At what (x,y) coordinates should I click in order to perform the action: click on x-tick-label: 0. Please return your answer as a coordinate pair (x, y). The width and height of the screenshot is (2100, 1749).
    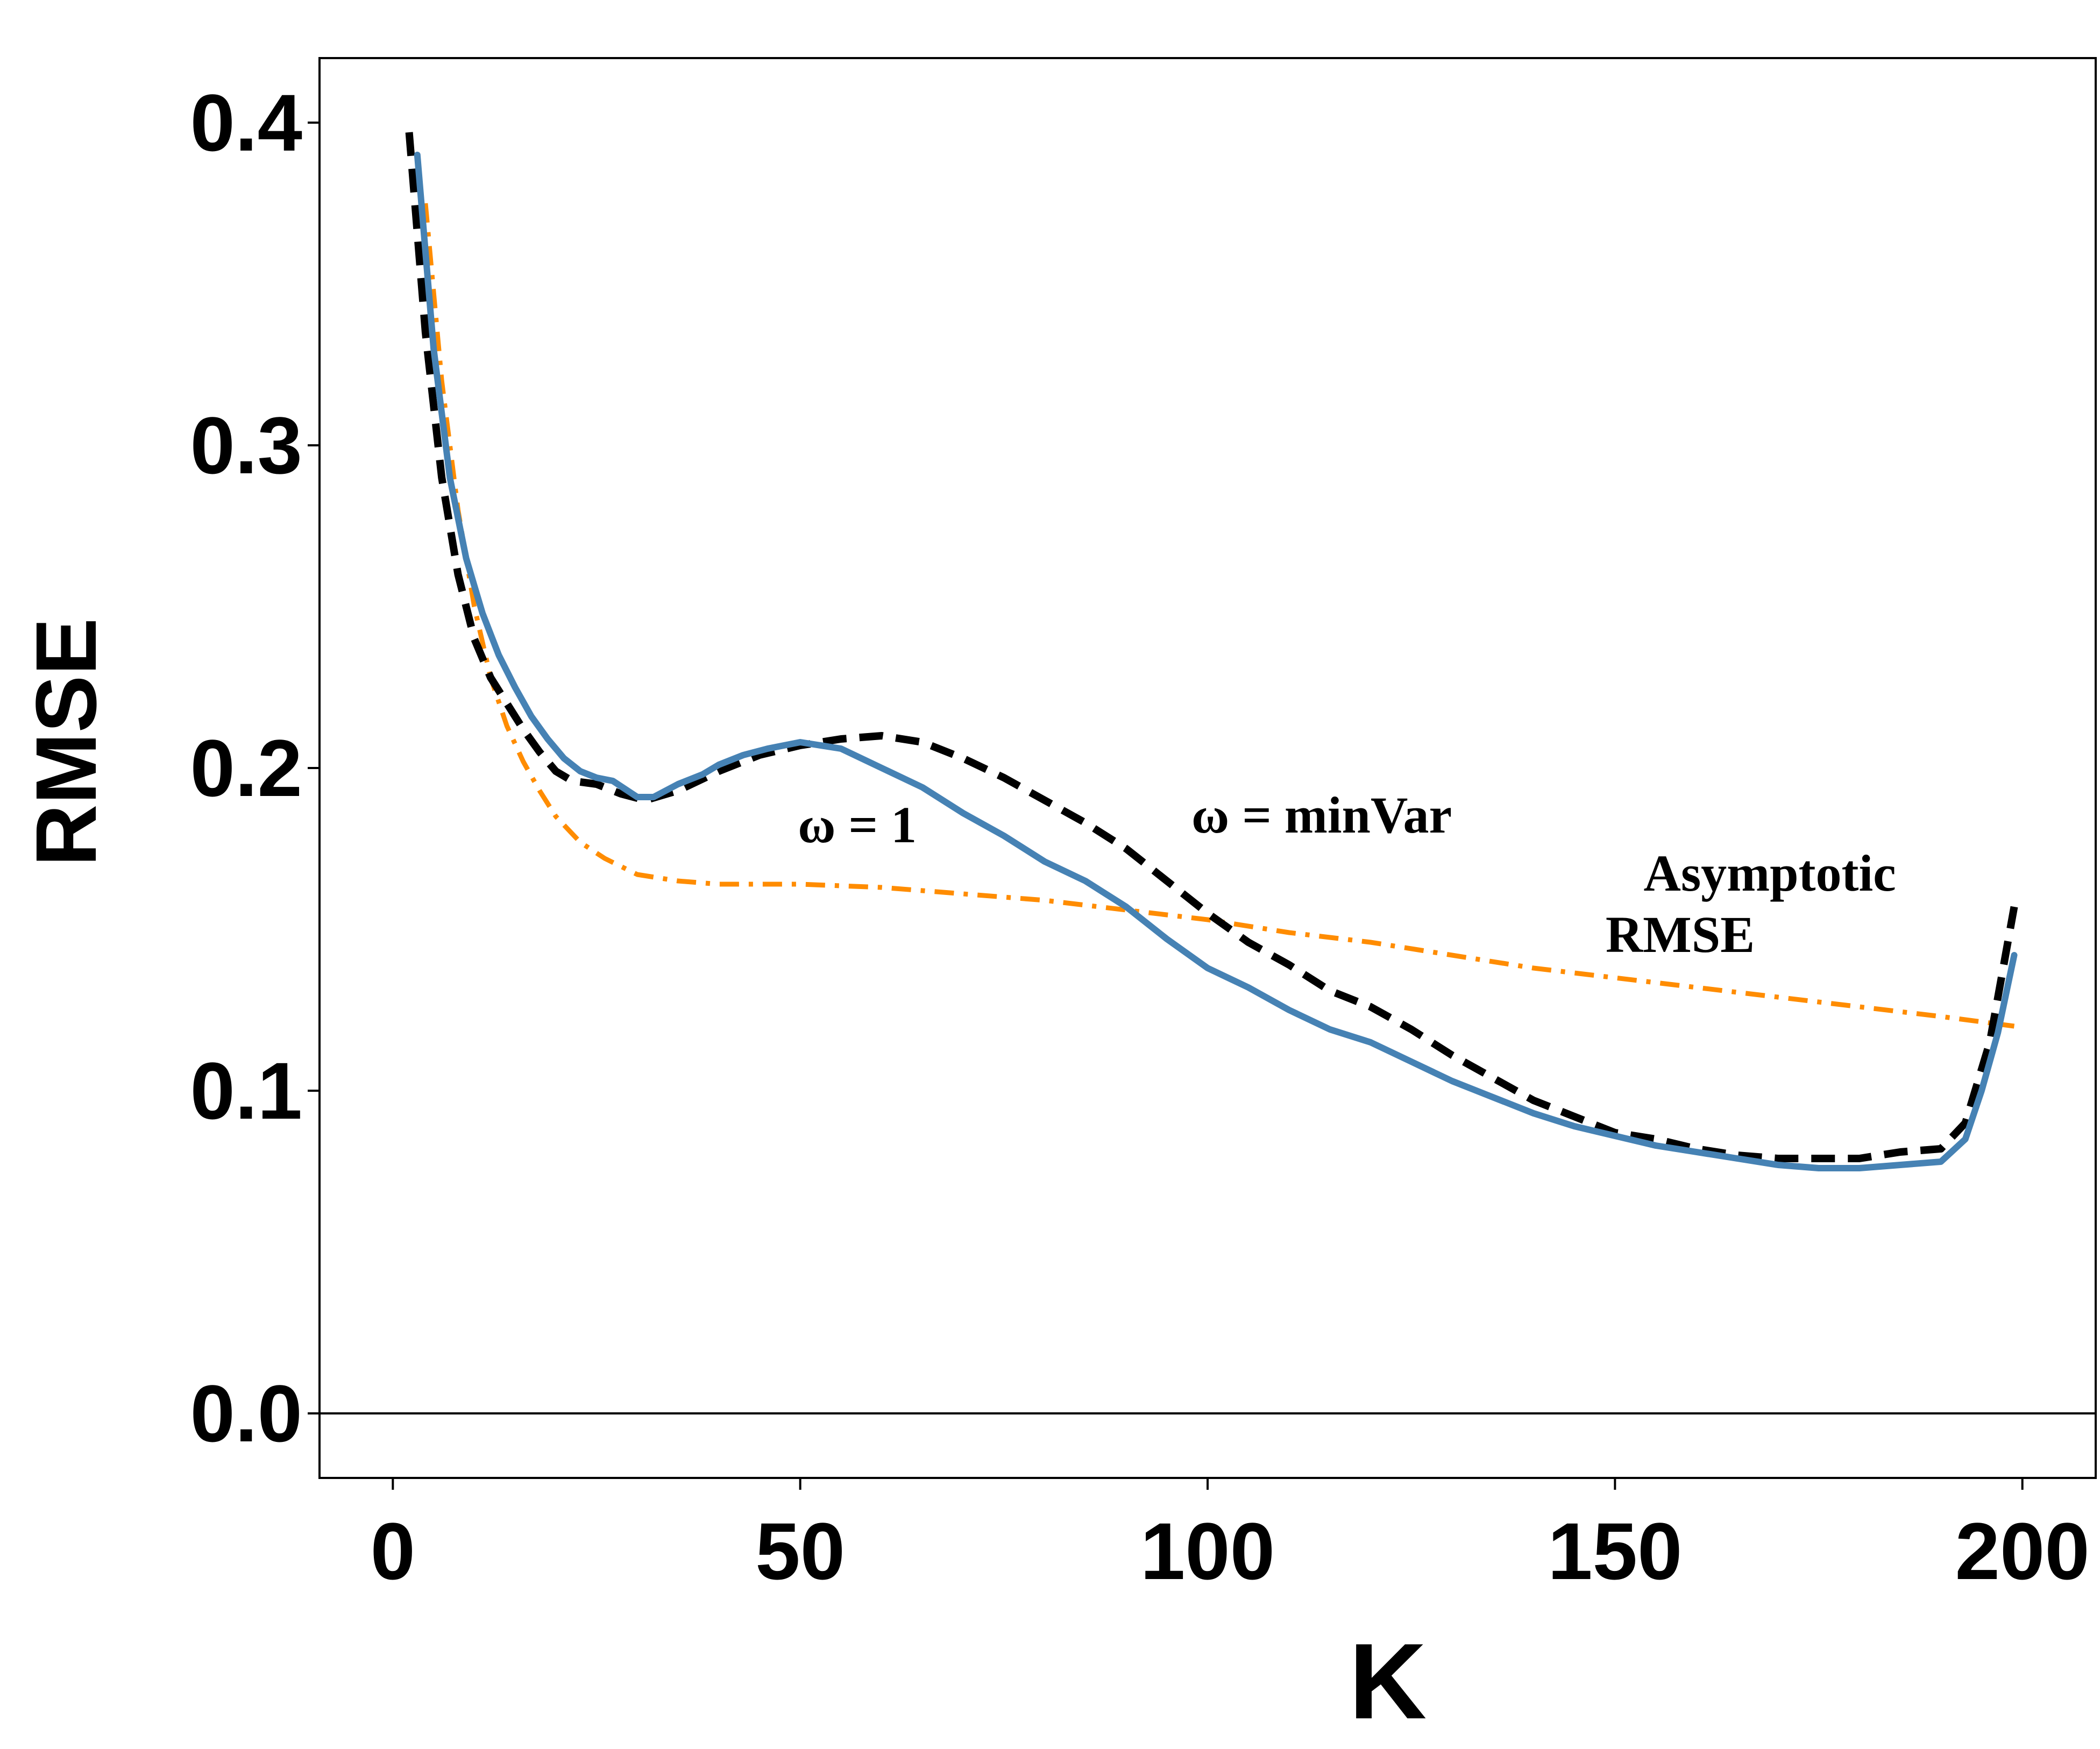
    Looking at the image, I should click on (393, 1551).